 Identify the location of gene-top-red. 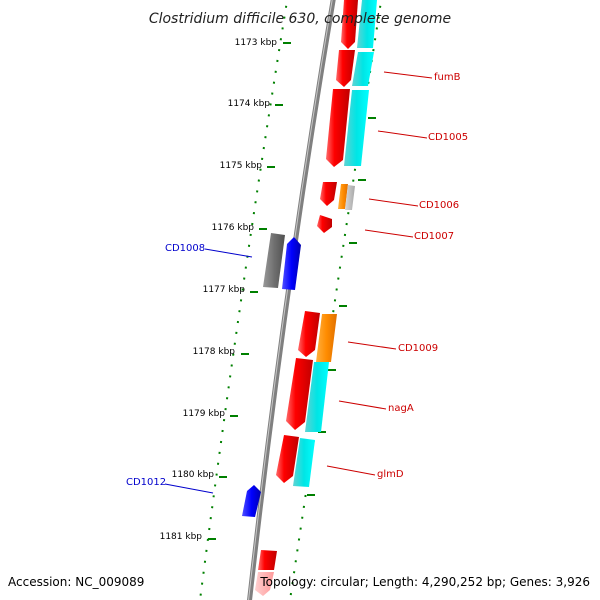
(349, 24).